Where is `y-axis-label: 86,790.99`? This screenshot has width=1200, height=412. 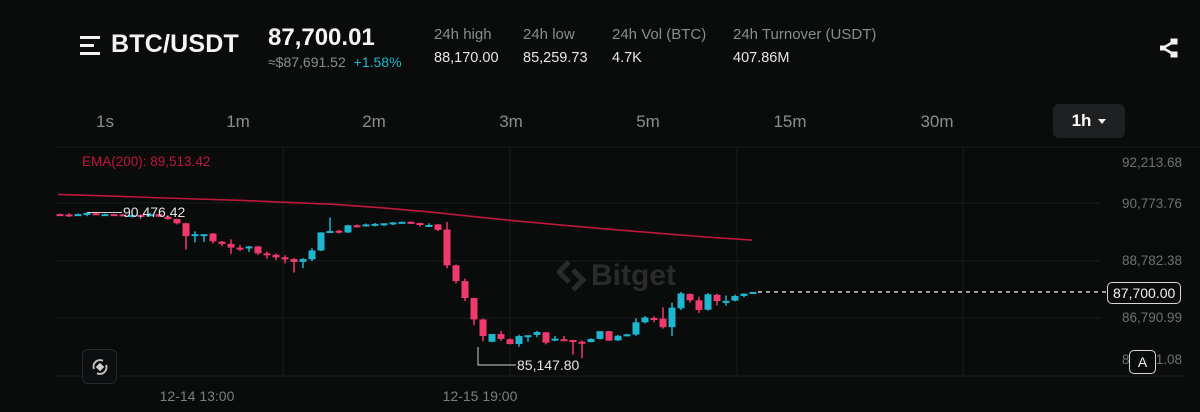
y-axis-label: 86,790.99 is located at coordinates (1151, 317).